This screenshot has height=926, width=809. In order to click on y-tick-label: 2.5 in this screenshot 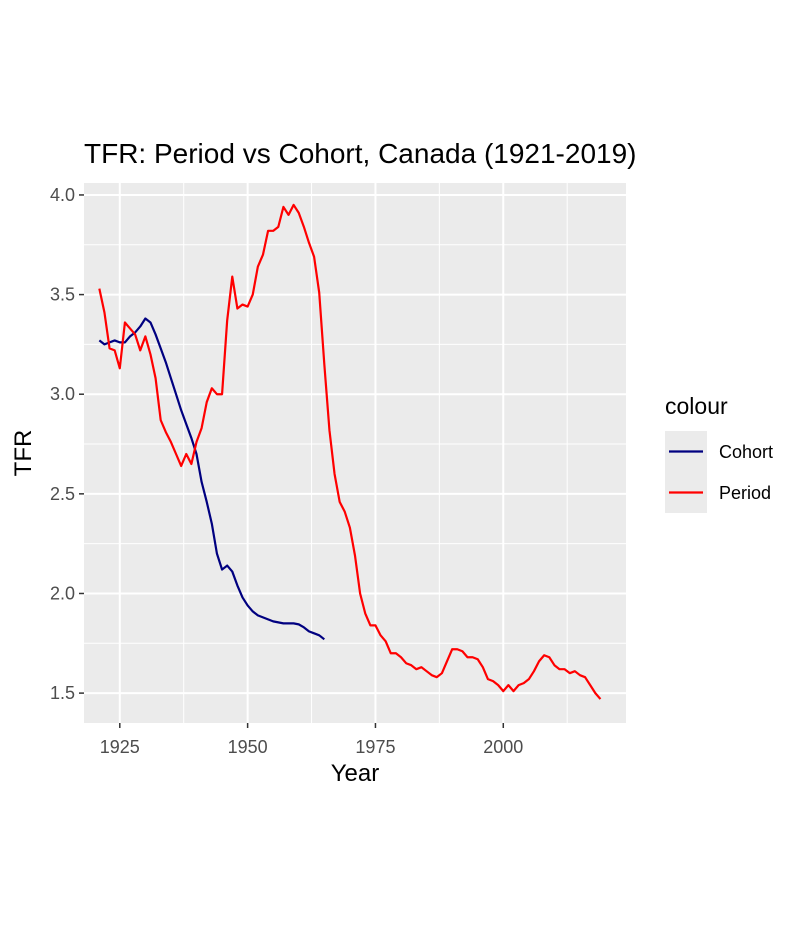, I will do `click(62, 494)`.